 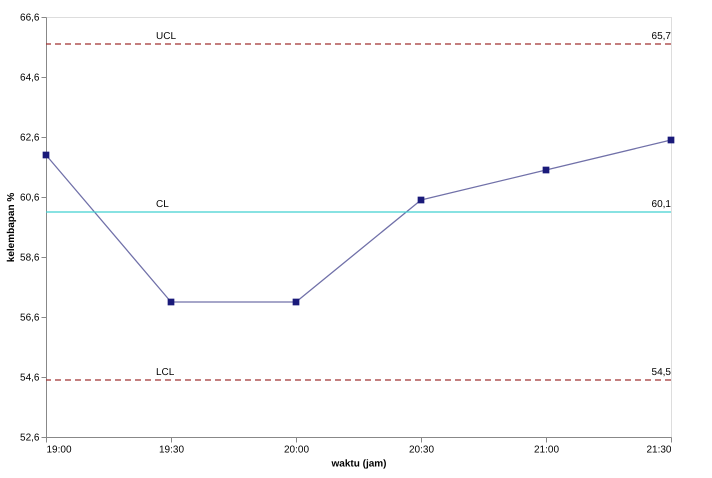 I want to click on x-tick-label: 20:30, so click(x=421, y=450).